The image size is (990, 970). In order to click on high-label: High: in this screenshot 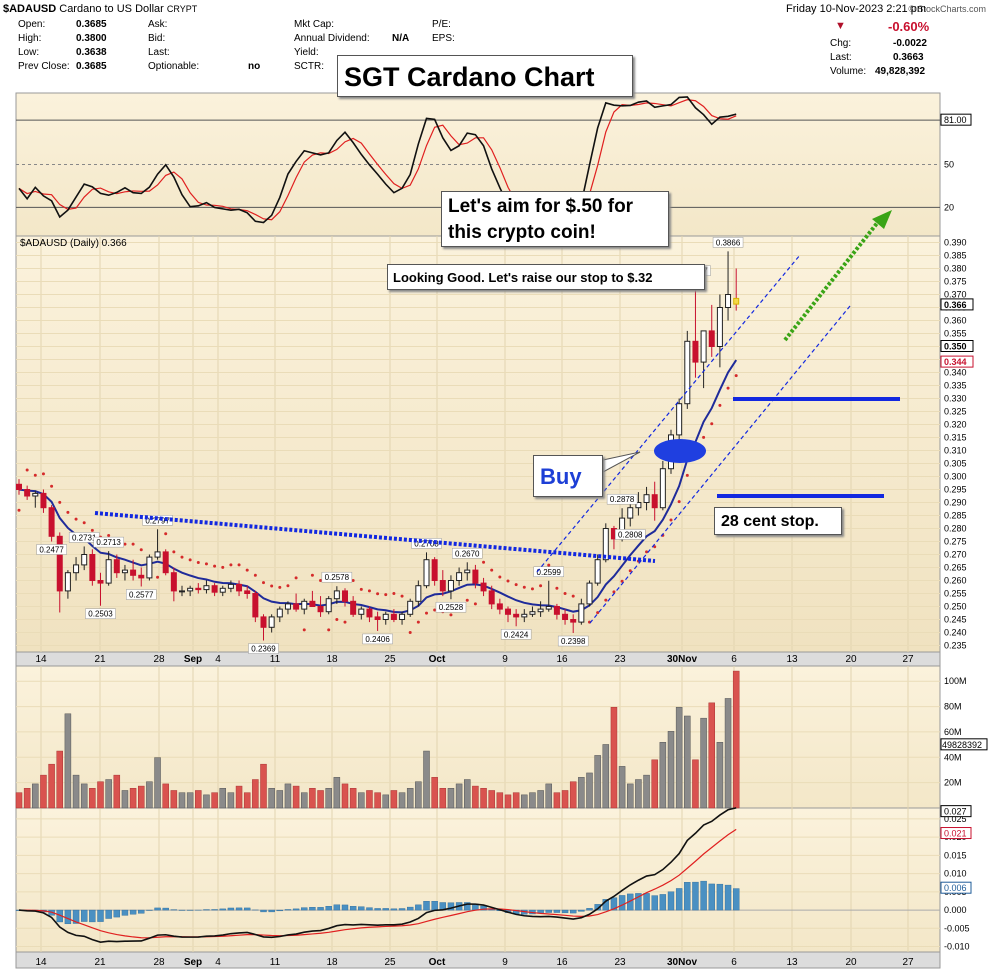, I will do `click(30, 38)`.